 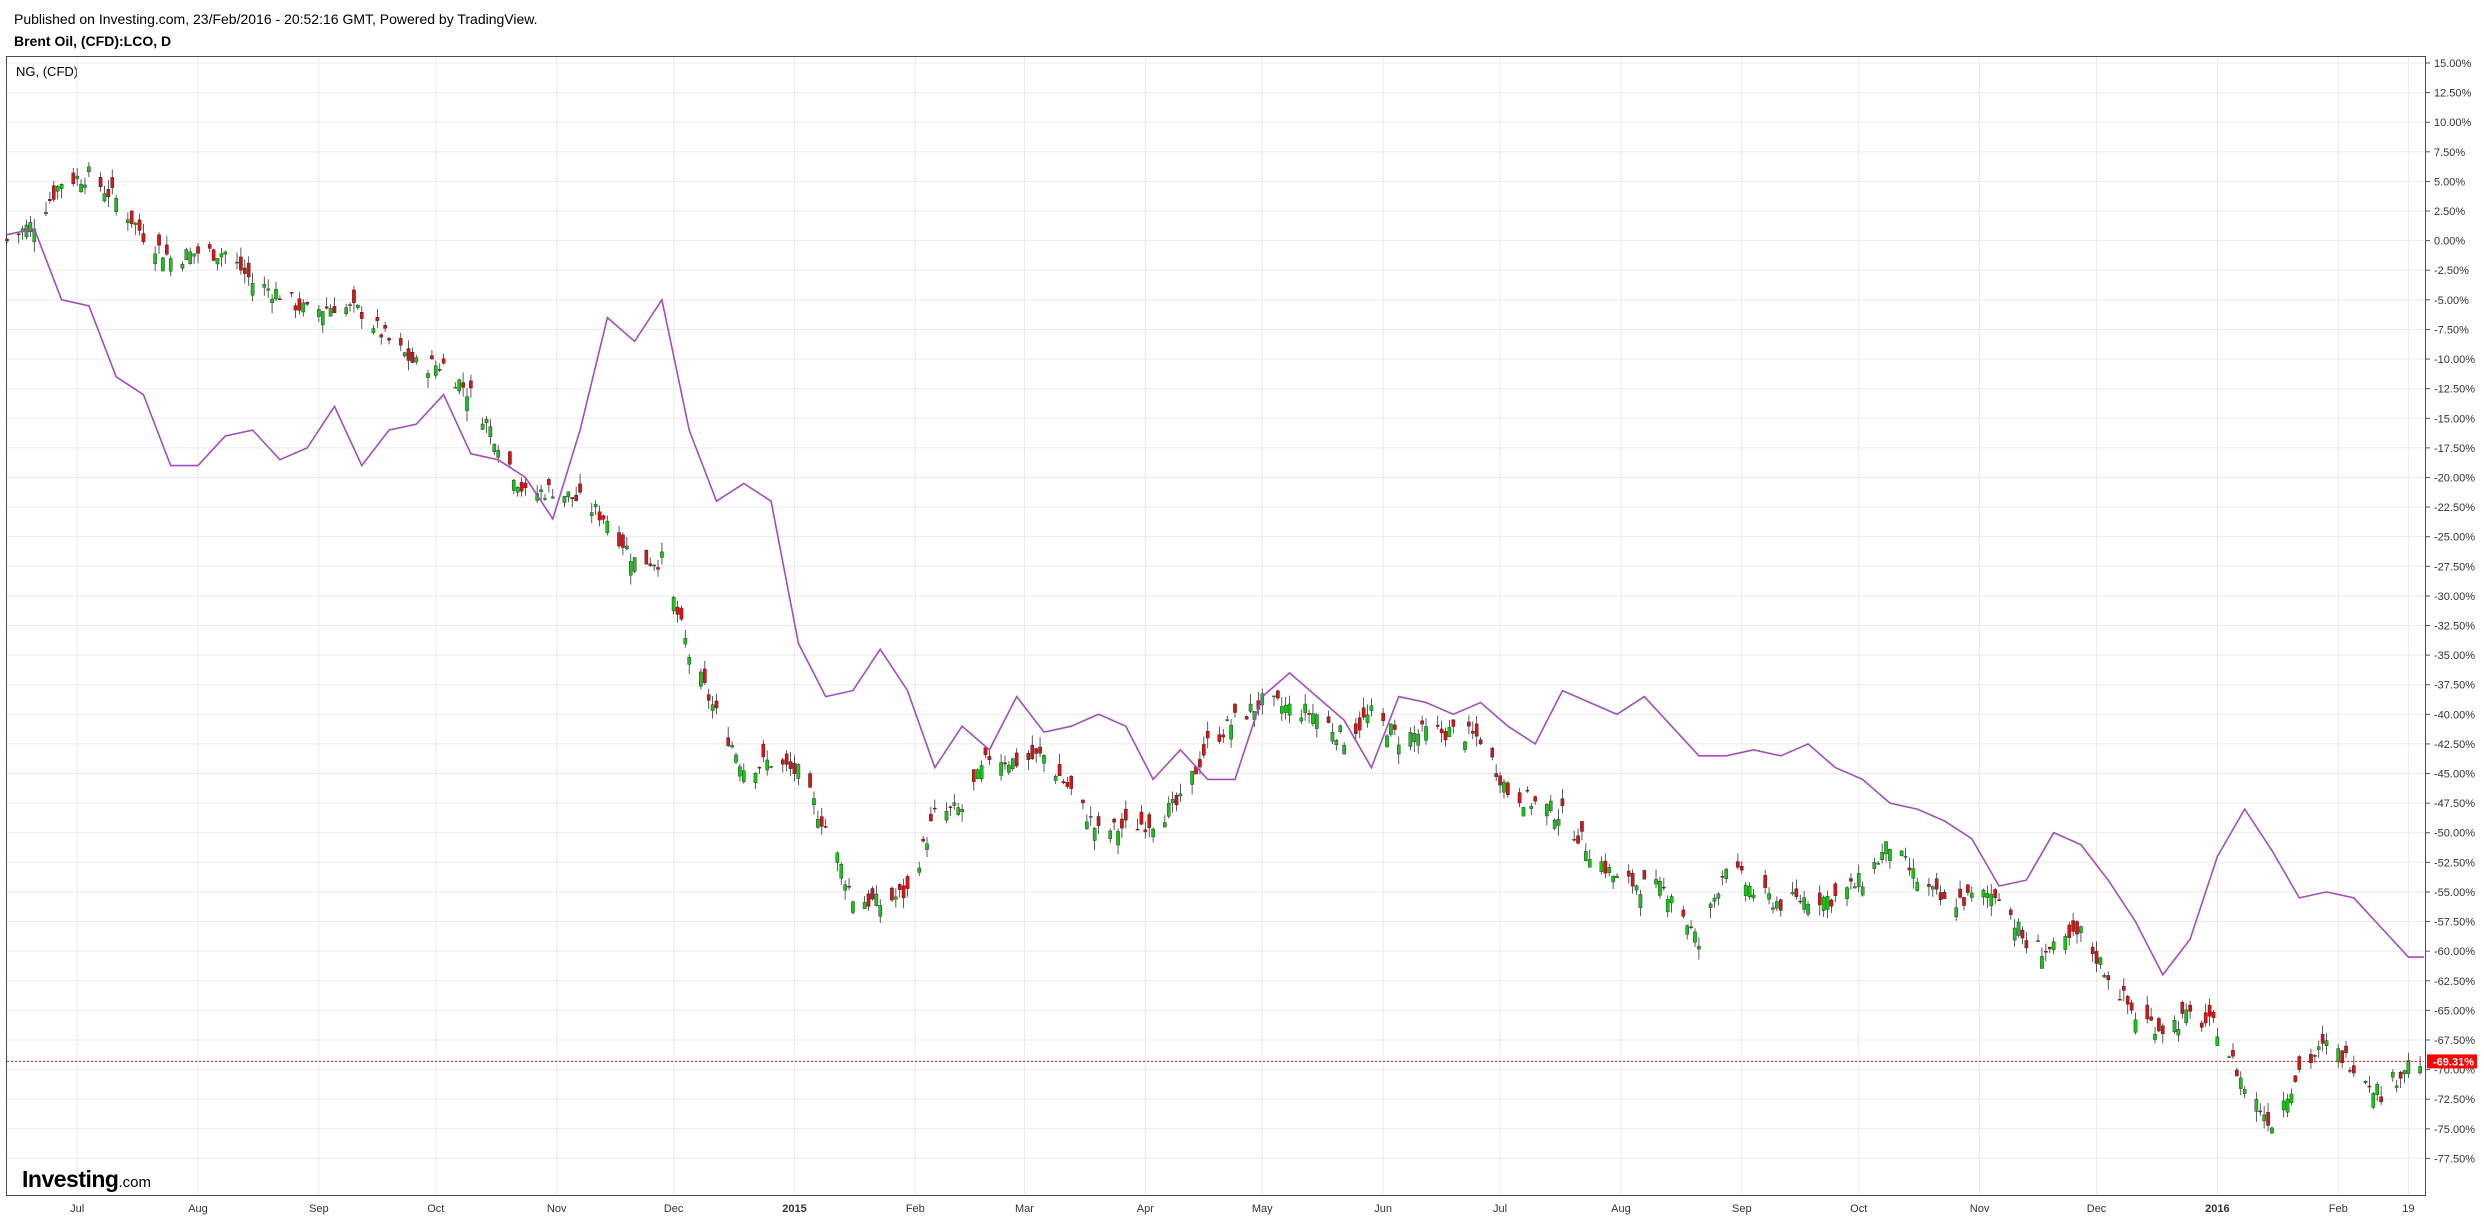 What do you see at coordinates (435, 1209) in the screenshot?
I see `x-tick-label: Oct` at bounding box center [435, 1209].